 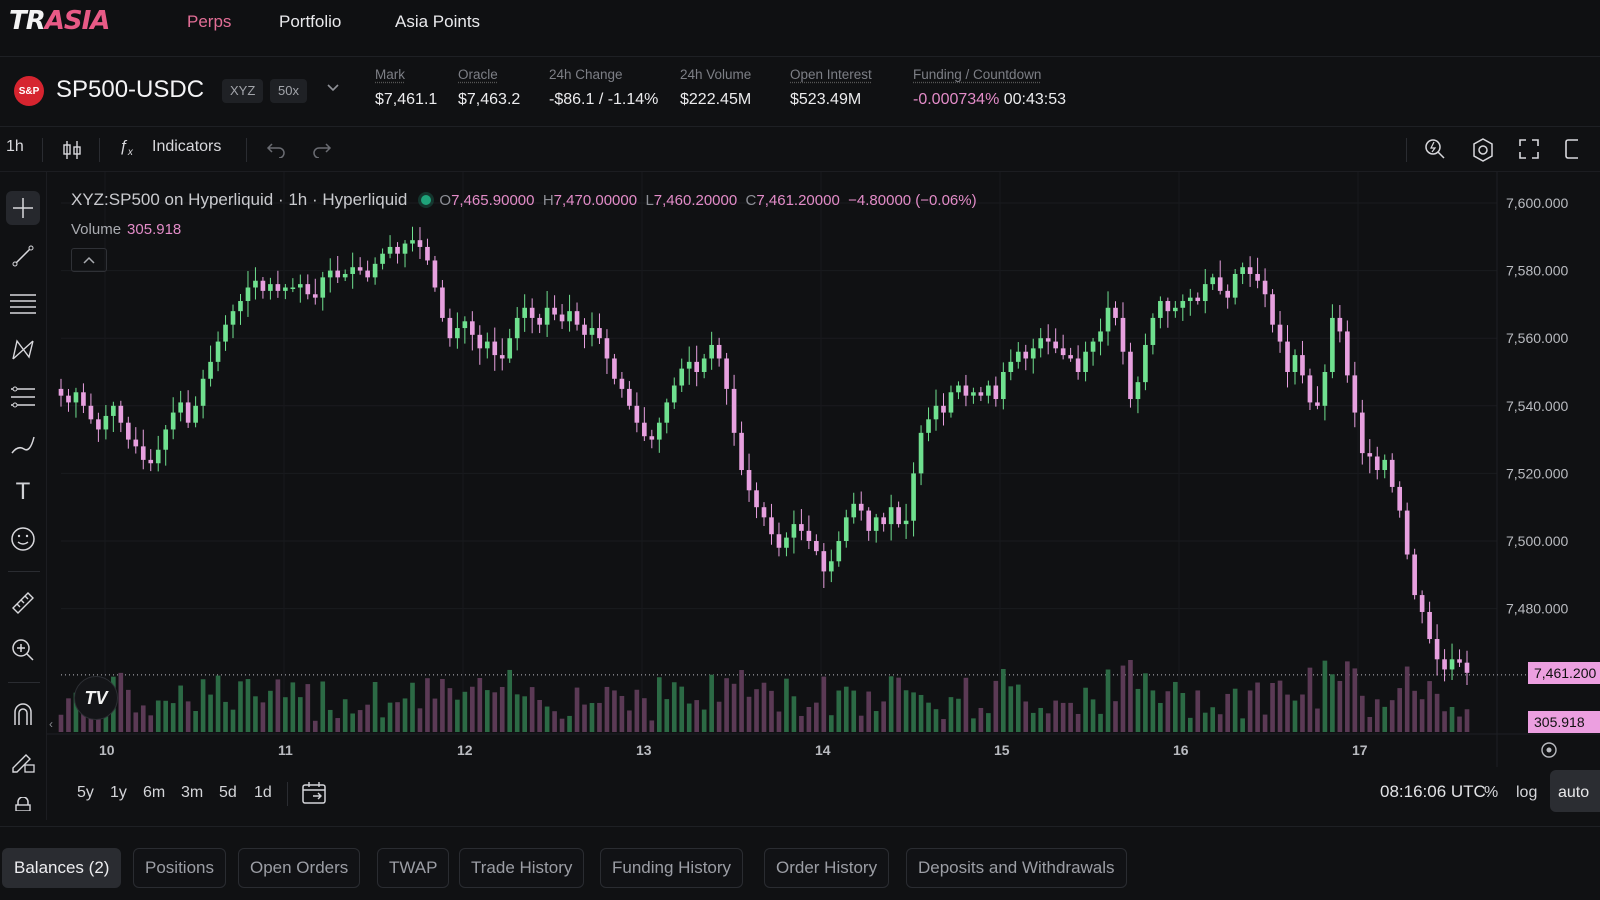 I want to click on range-6m: 6m, so click(x=154, y=792).